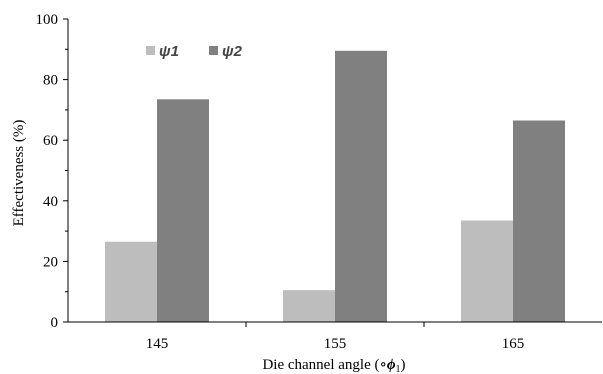 Image resolution: width=603 pixels, height=374 pixels. I want to click on y-axis-title: Effectiveness (%), so click(19, 173).